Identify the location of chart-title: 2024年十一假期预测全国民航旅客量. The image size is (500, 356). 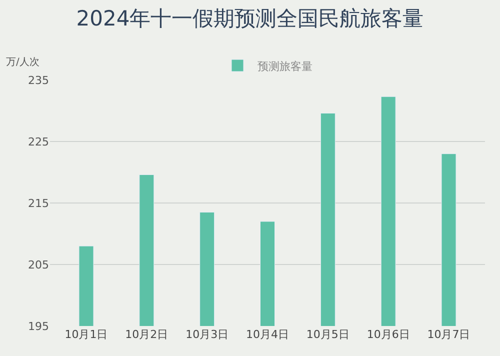
(250, 18).